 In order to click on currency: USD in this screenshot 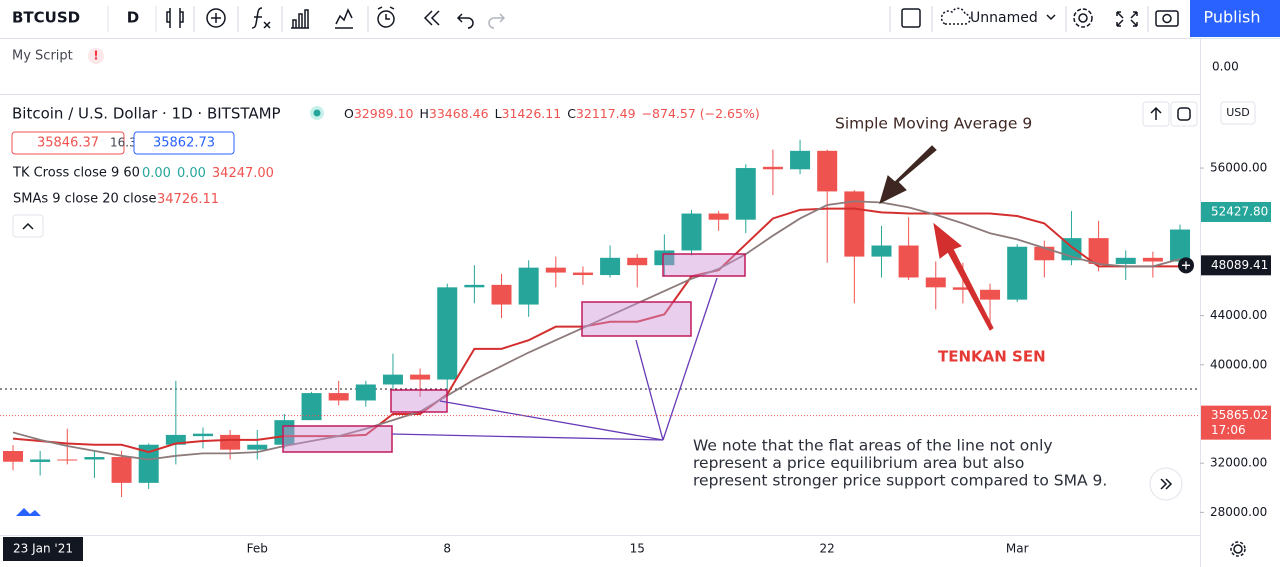, I will do `click(1238, 112)`.